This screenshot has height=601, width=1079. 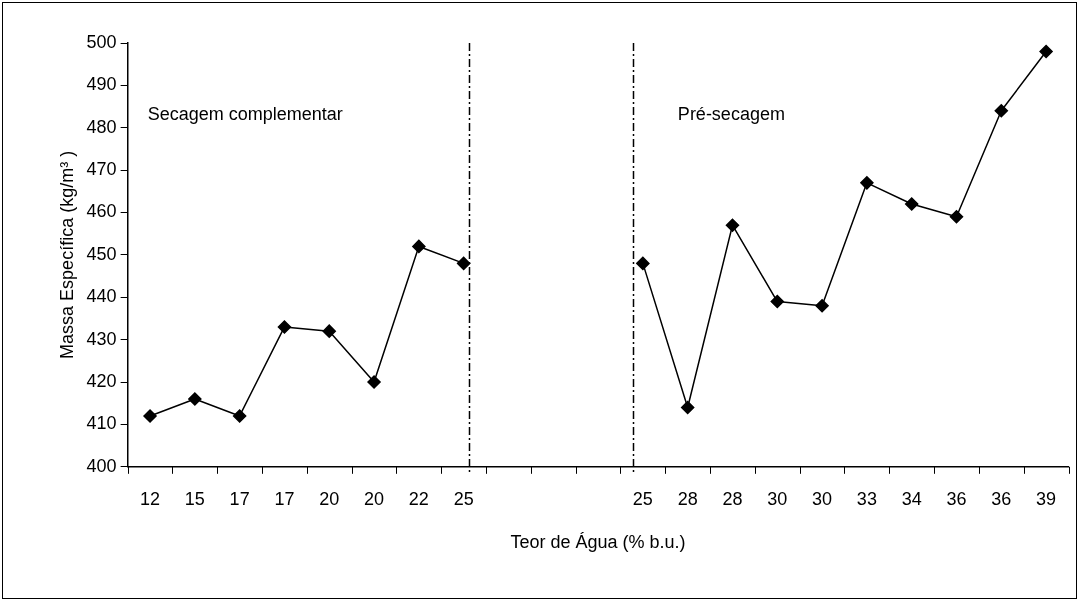 What do you see at coordinates (101, 338) in the screenshot?
I see `y-tick-label: 430` at bounding box center [101, 338].